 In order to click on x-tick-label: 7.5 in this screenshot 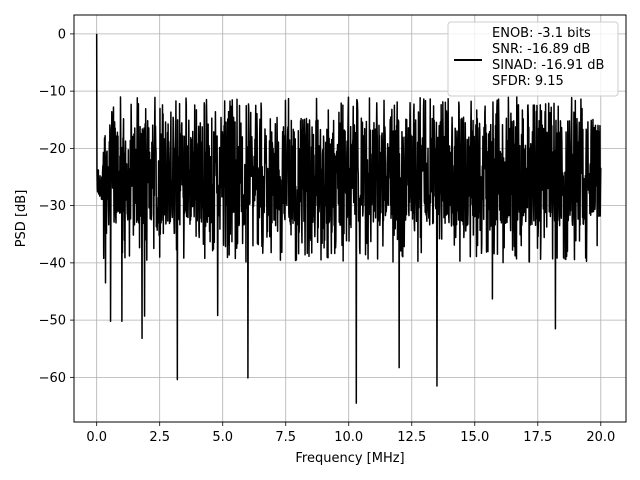, I will do `click(285, 437)`.